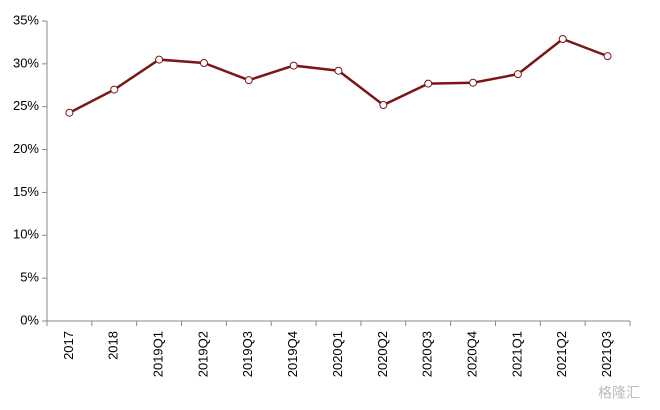 The height and width of the screenshot is (410, 660). Describe the element at coordinates (29, 319) in the screenshot. I see `y-tick-label: 0%` at that location.